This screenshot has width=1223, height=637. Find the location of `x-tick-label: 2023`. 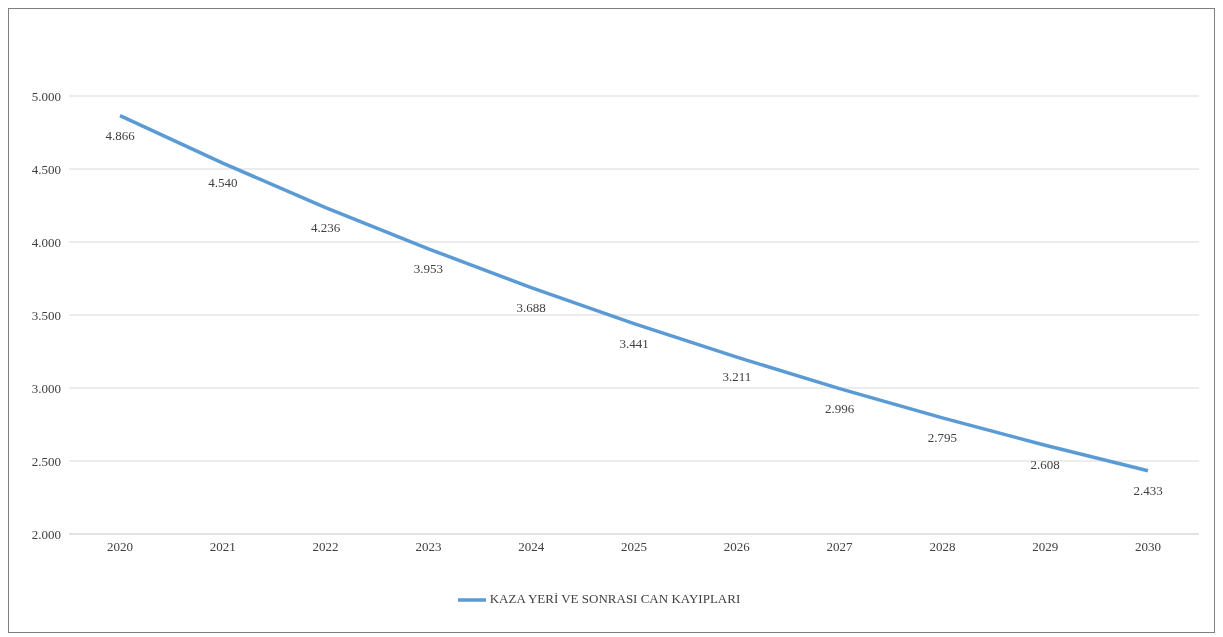

x-tick-label: 2023 is located at coordinates (428, 547).